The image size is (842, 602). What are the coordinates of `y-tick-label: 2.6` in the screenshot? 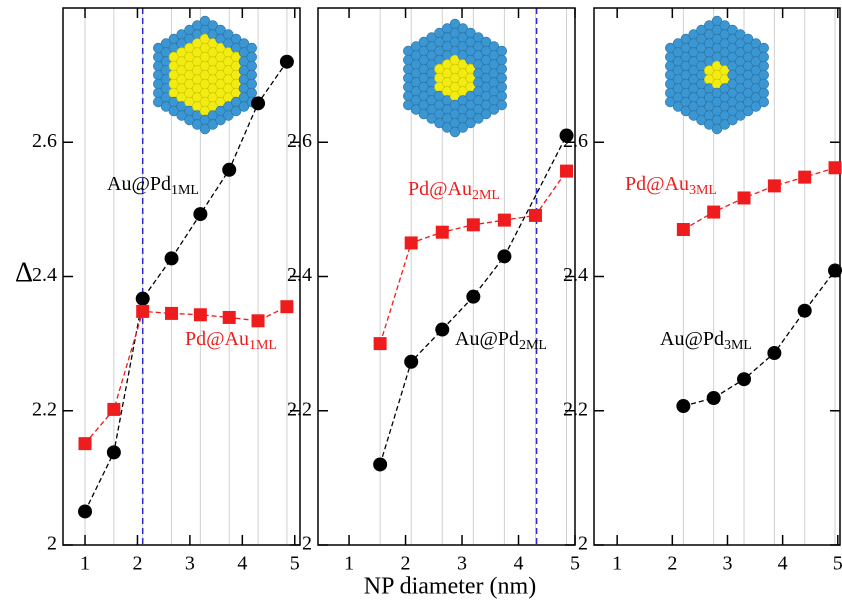 It's located at (299, 141).